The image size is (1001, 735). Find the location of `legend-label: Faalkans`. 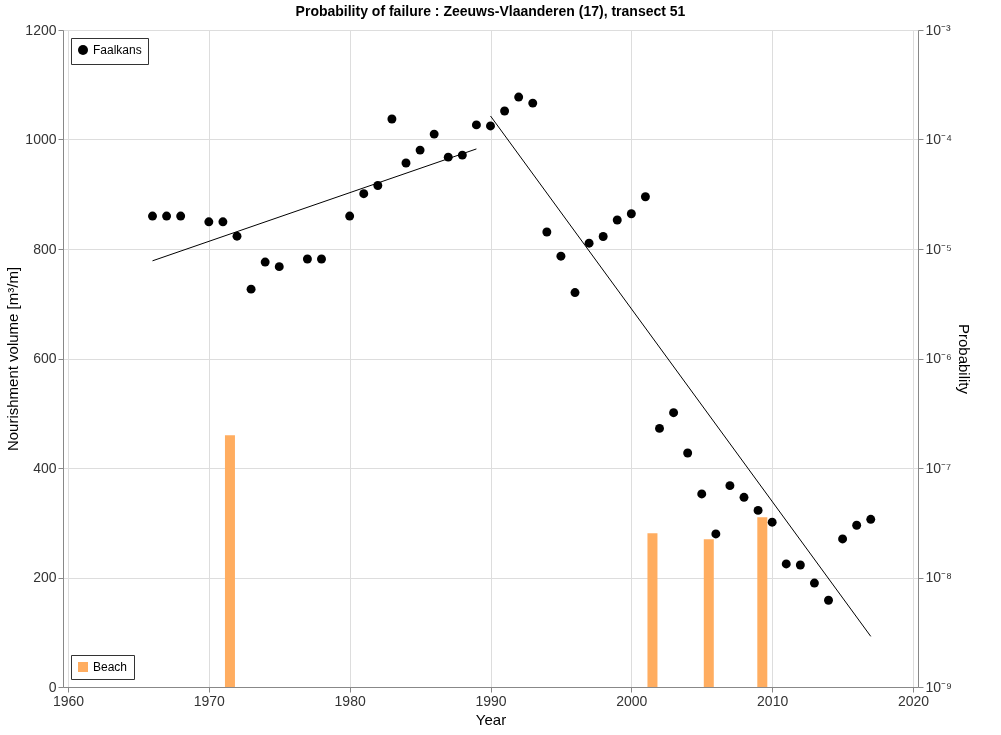

legend-label: Faalkans is located at coordinates (117, 50).